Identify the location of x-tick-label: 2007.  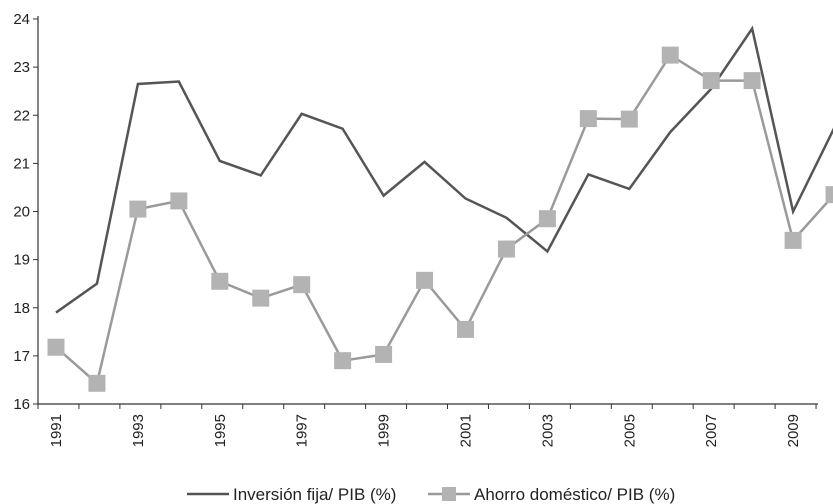
(711, 430).